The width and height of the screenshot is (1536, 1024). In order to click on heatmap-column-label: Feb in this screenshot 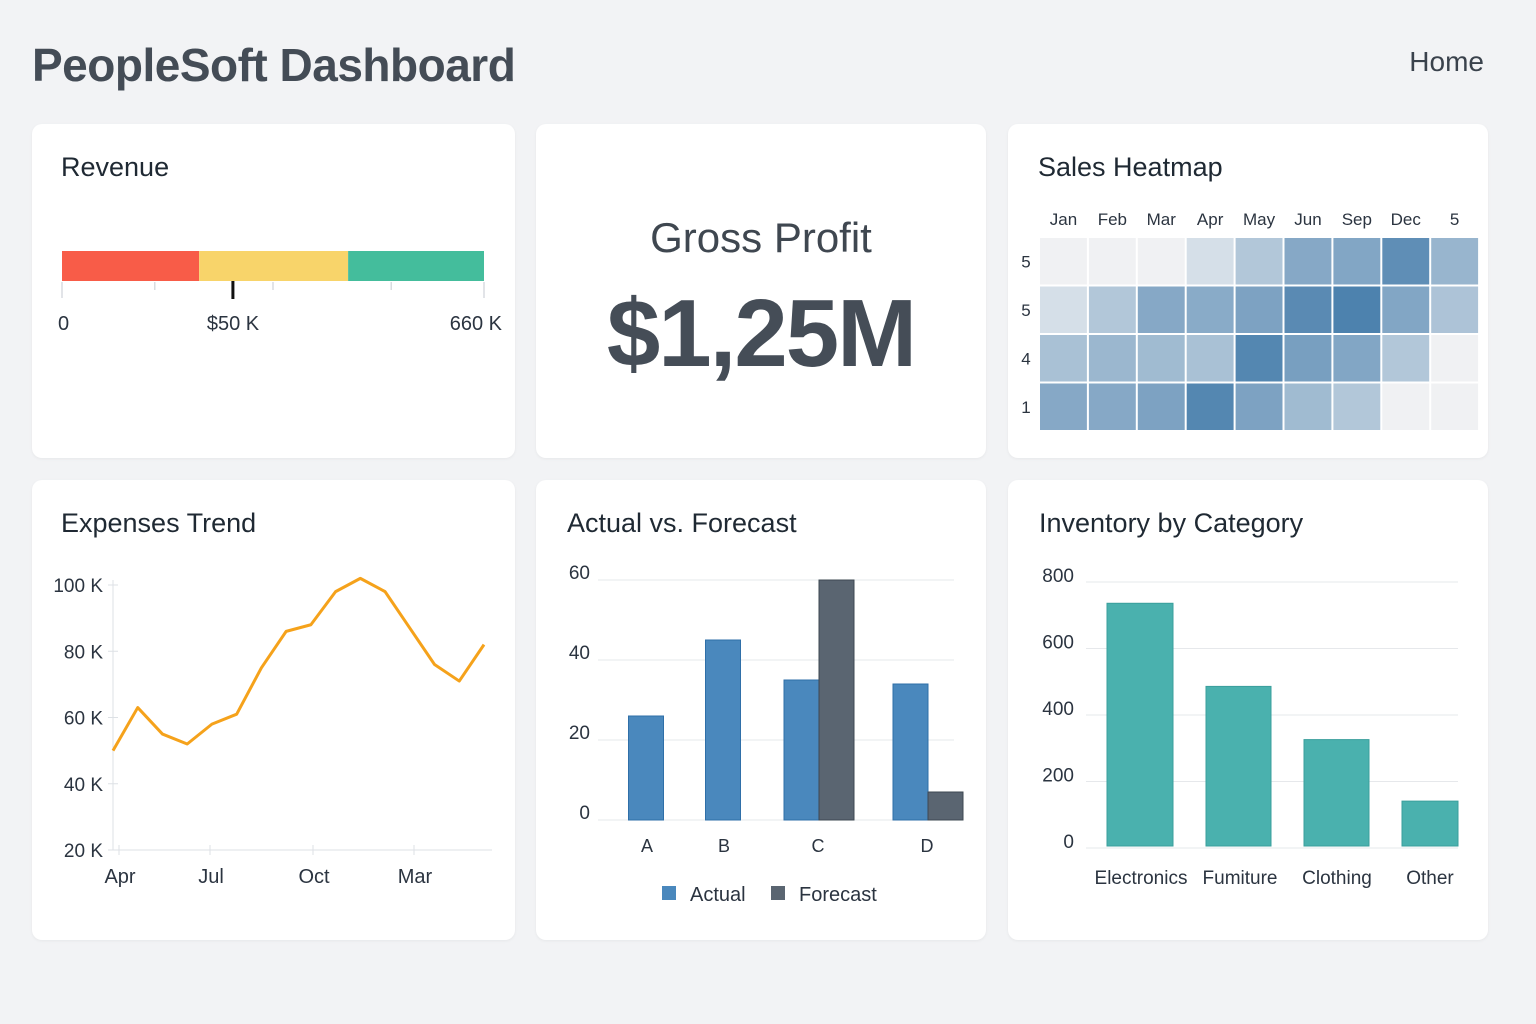, I will do `click(1112, 219)`.